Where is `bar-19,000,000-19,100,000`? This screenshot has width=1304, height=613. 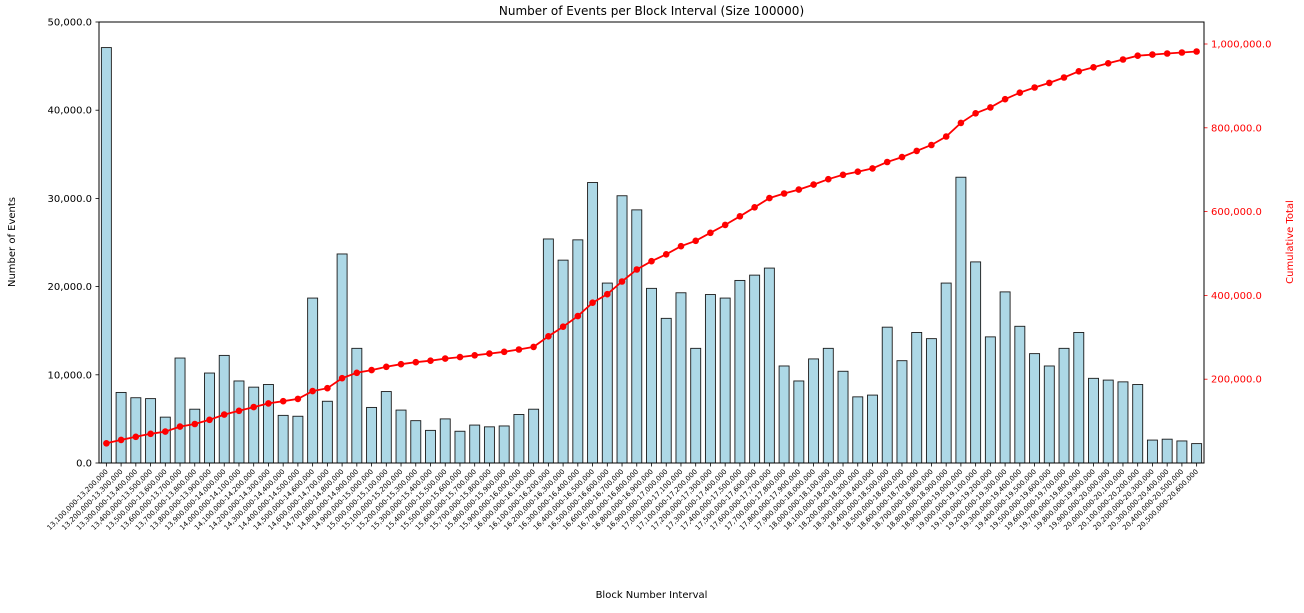
bar-19,000,000-19,100,000 is located at coordinates (976, 362).